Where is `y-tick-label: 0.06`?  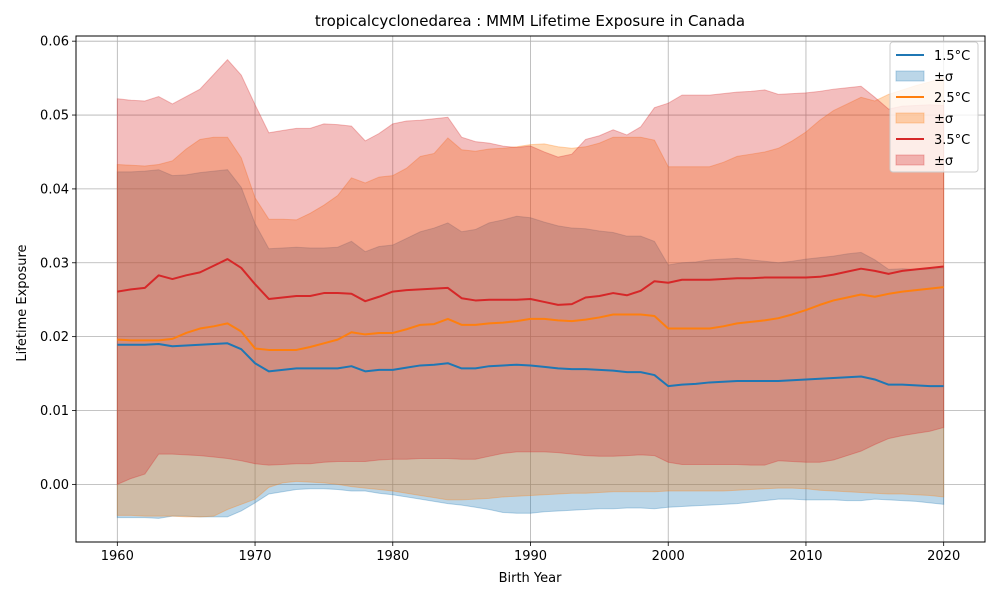
y-tick-label: 0.06 is located at coordinates (54, 42).